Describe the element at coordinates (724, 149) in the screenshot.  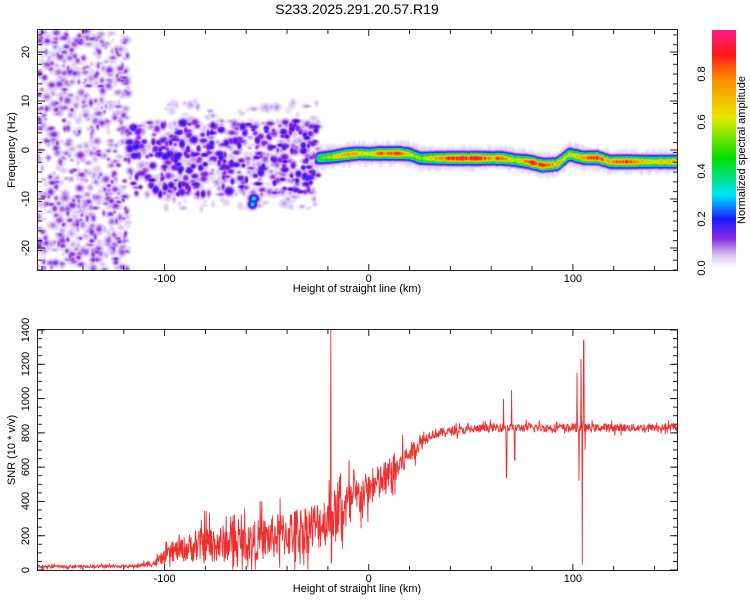
I see `colorbar` at that location.